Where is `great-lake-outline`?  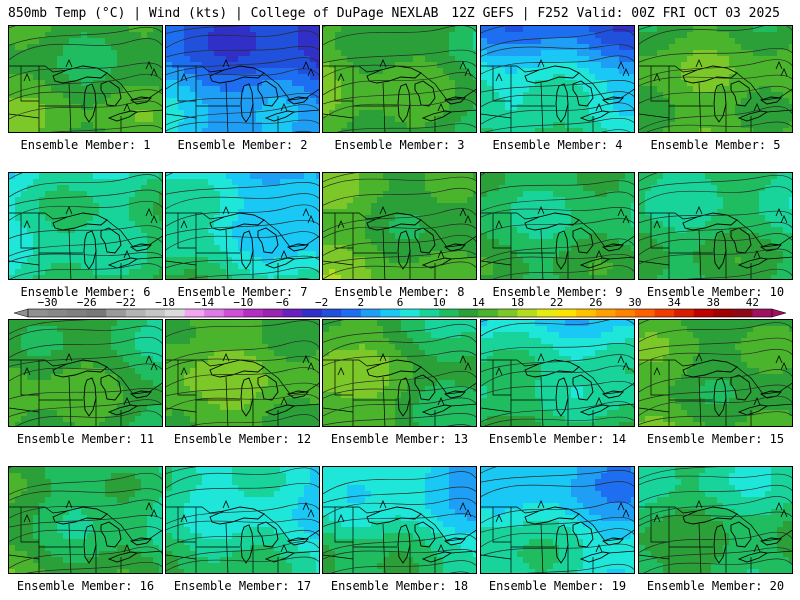 great-lake-outline is located at coordinates (237, 74).